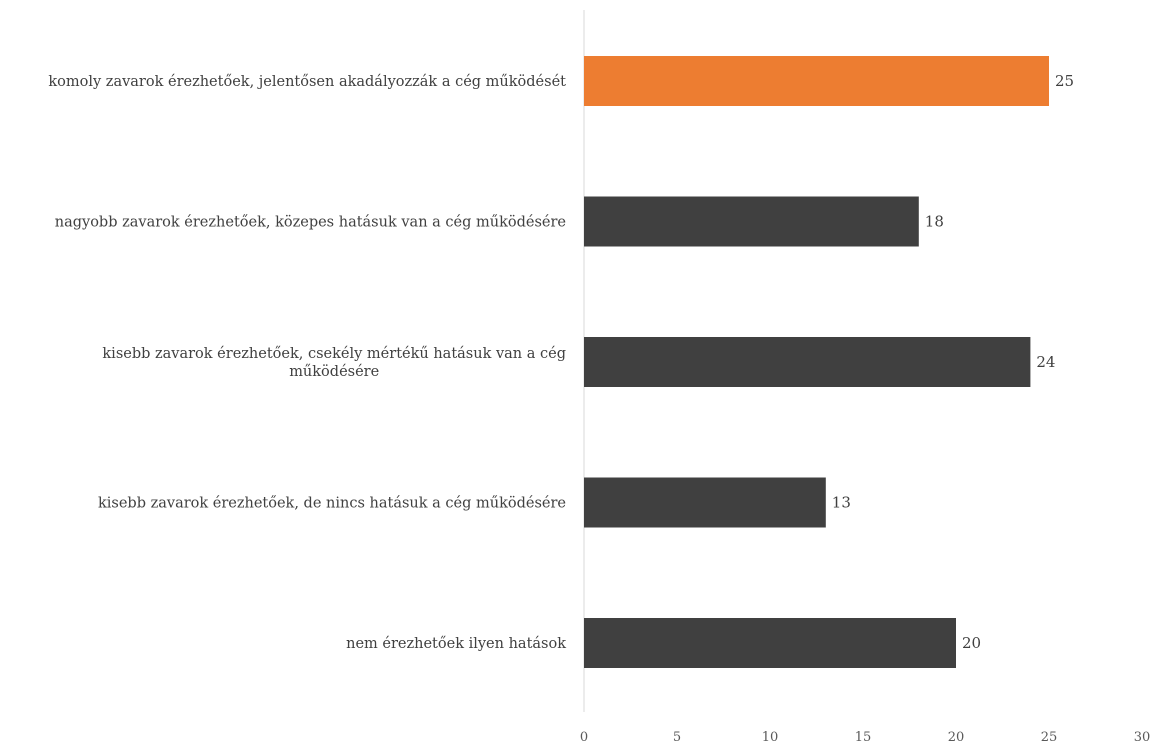 The image size is (1154, 749). I want to click on value-label-3: 24, so click(1045, 362).